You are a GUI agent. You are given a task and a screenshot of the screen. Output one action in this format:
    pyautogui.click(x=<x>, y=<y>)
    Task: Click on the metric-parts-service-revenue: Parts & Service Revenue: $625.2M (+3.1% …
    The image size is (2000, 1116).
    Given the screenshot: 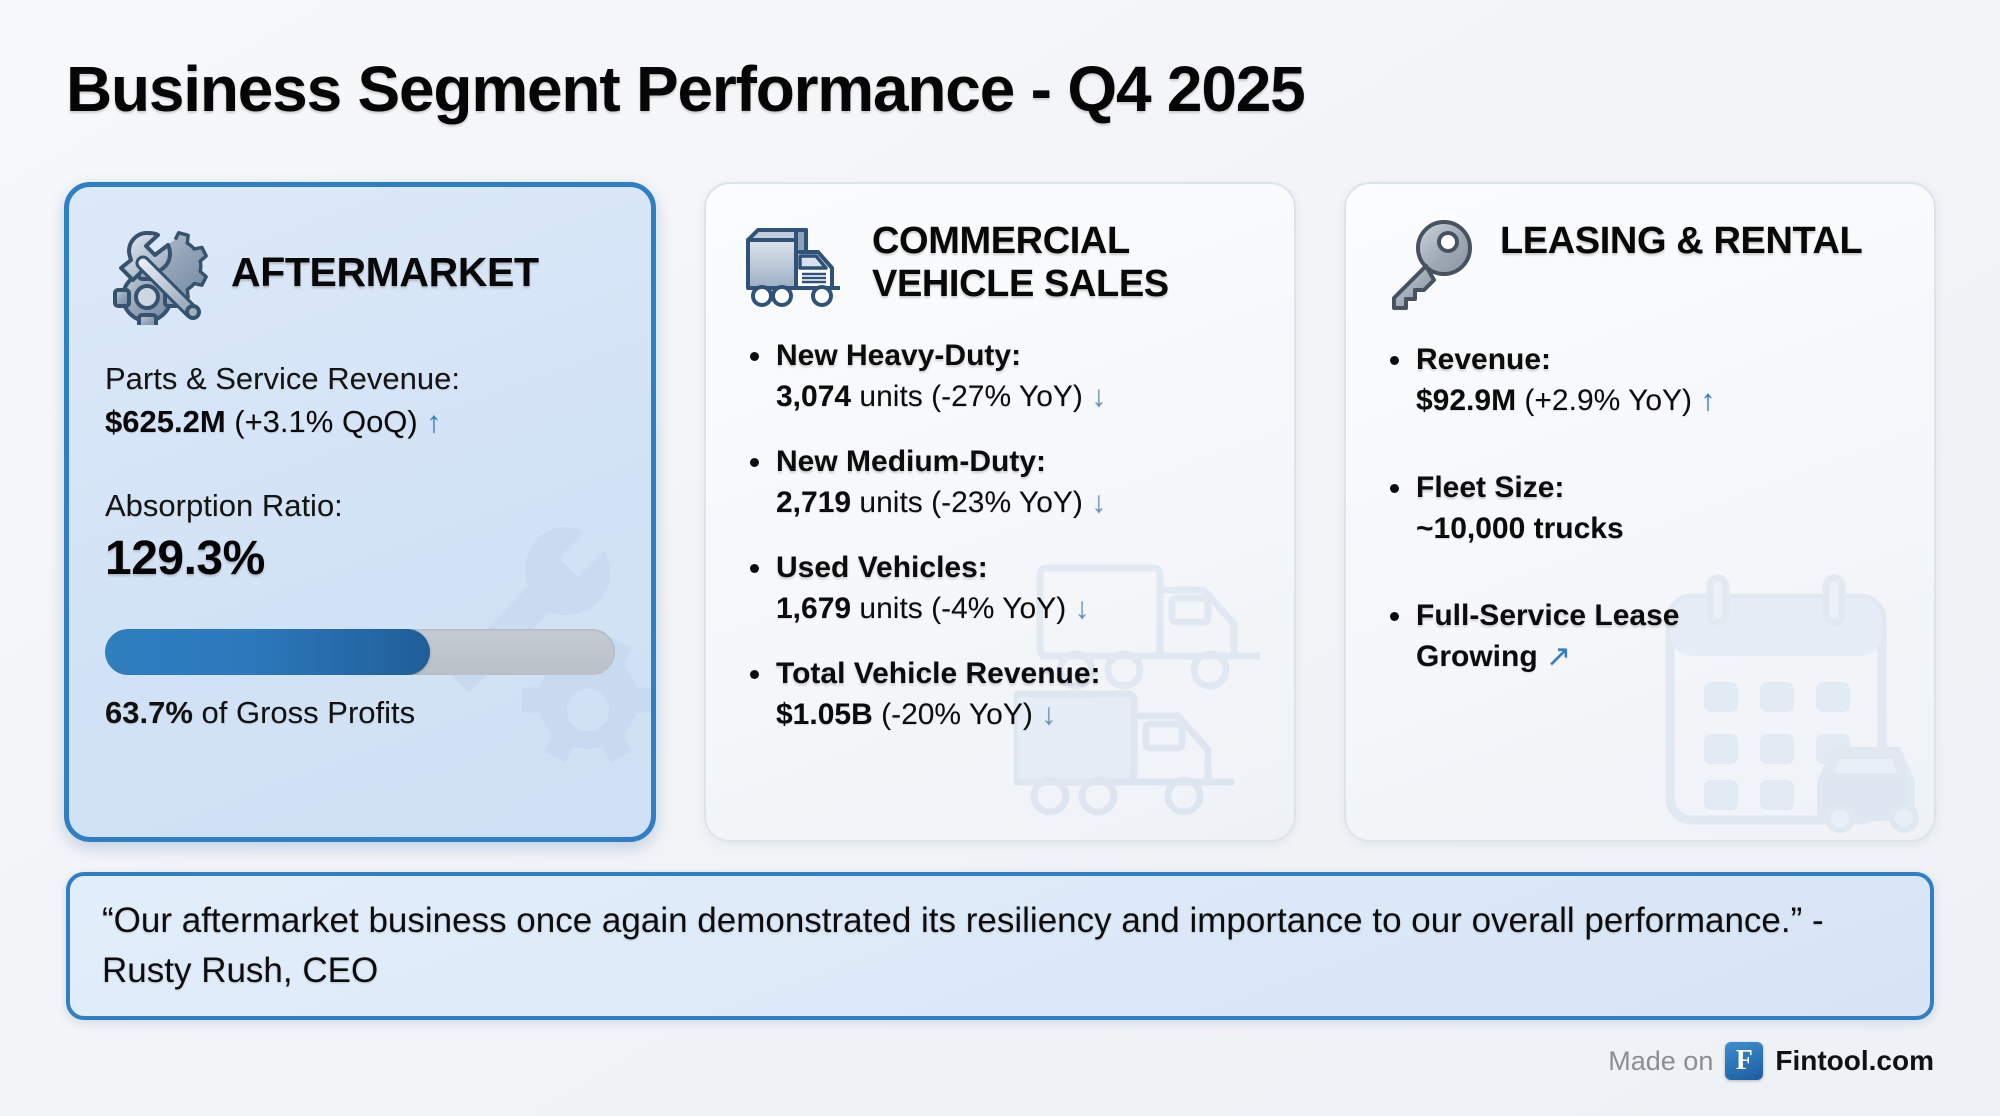 What is the action you would take?
    pyautogui.click(x=360, y=400)
    